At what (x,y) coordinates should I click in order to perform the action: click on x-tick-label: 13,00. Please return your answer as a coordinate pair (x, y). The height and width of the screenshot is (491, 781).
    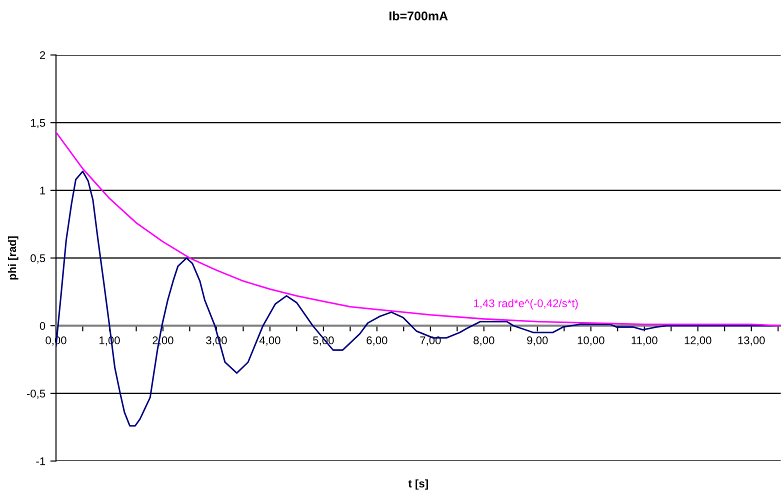
    Looking at the image, I should click on (751, 341).